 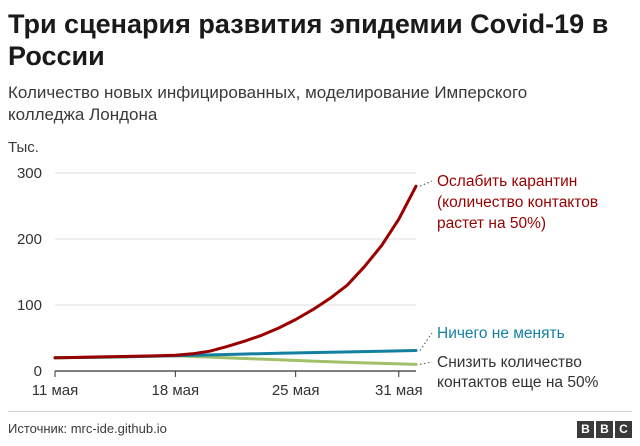 I want to click on y-tick-label: 0, so click(x=38, y=371).